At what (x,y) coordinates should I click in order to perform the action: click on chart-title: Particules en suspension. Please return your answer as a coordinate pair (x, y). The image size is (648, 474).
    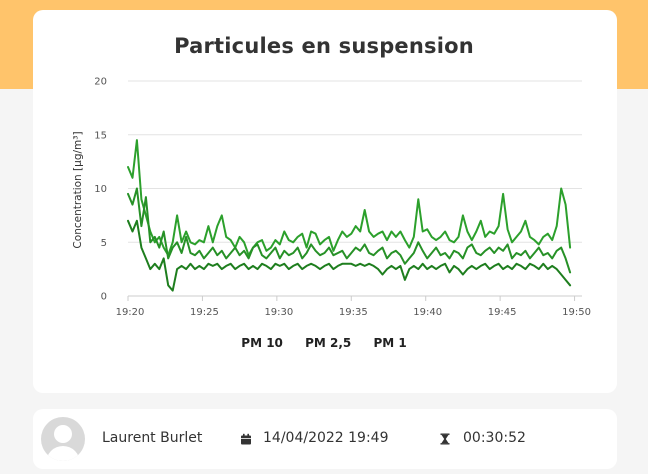
    Looking at the image, I should click on (324, 46).